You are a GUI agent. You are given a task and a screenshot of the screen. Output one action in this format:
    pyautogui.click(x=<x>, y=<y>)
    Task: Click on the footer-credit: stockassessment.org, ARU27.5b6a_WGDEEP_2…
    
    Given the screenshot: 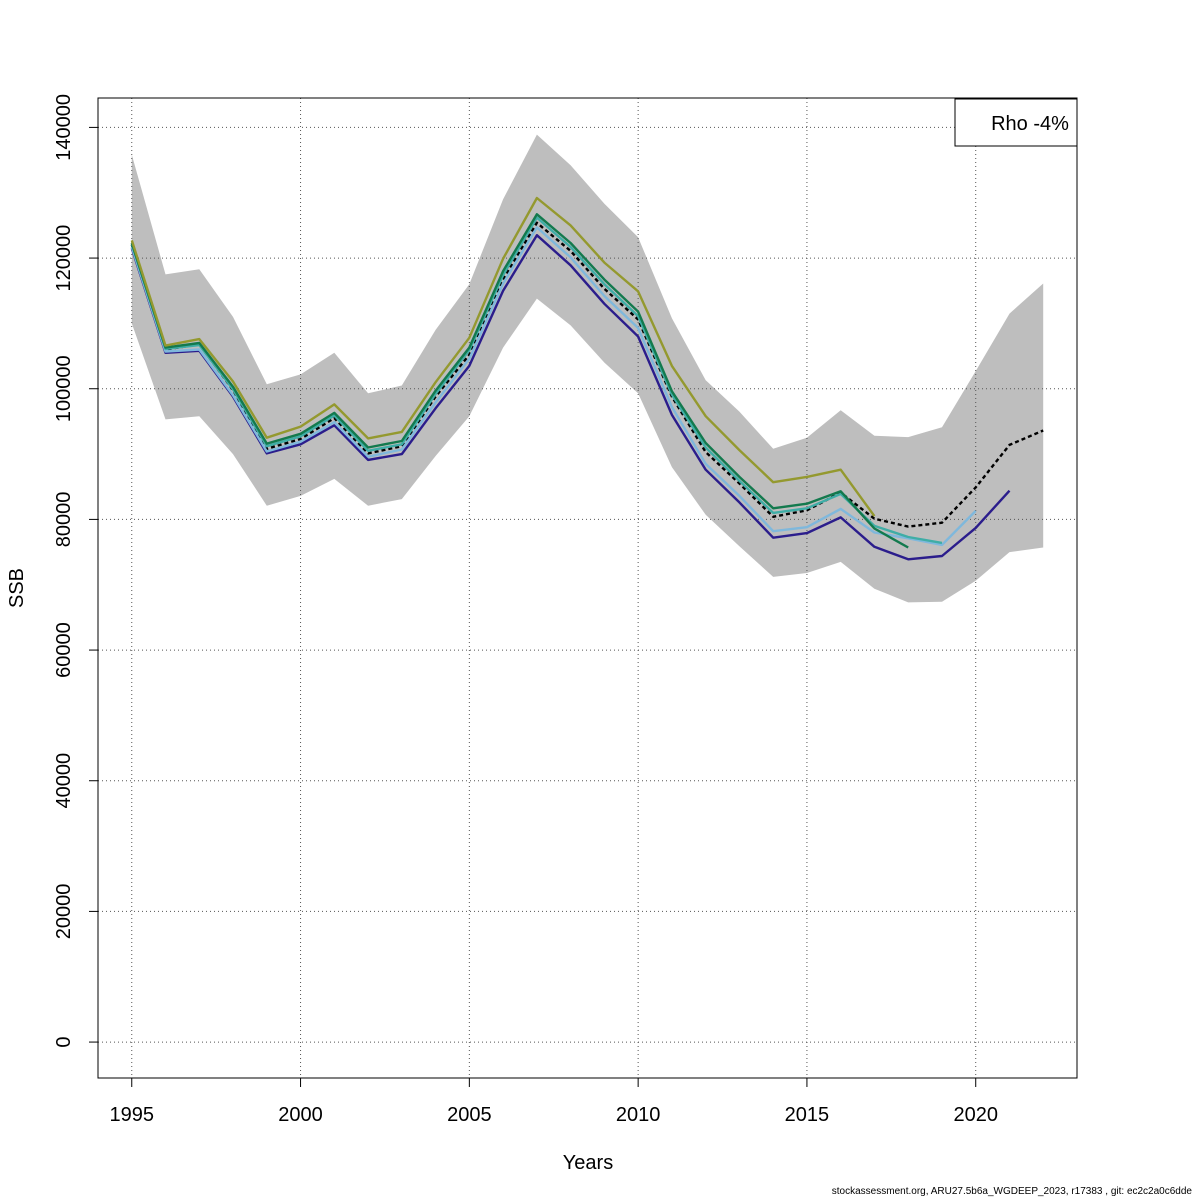 What is the action you would take?
    pyautogui.click(x=1011, y=1191)
    